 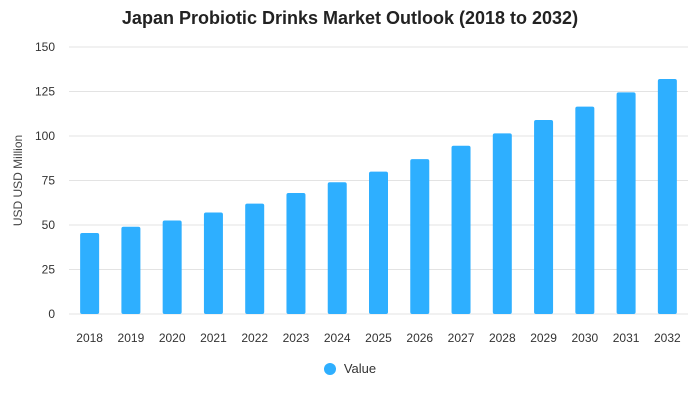 What do you see at coordinates (329, 368) in the screenshot?
I see `legend-swatch` at bounding box center [329, 368].